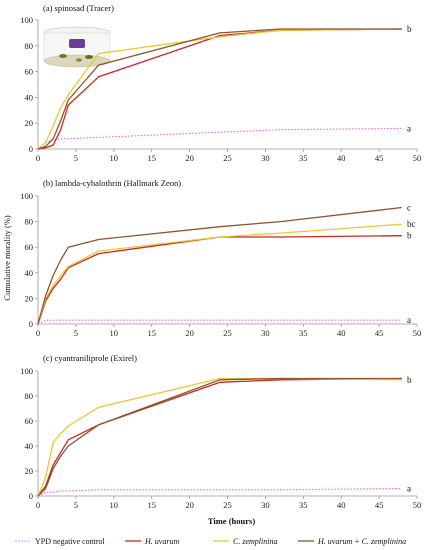 Image resolution: width=425 pixels, height=550 pixels. I want to click on panel-title: (c) cyantraniliprole (Exirel), so click(90, 358).